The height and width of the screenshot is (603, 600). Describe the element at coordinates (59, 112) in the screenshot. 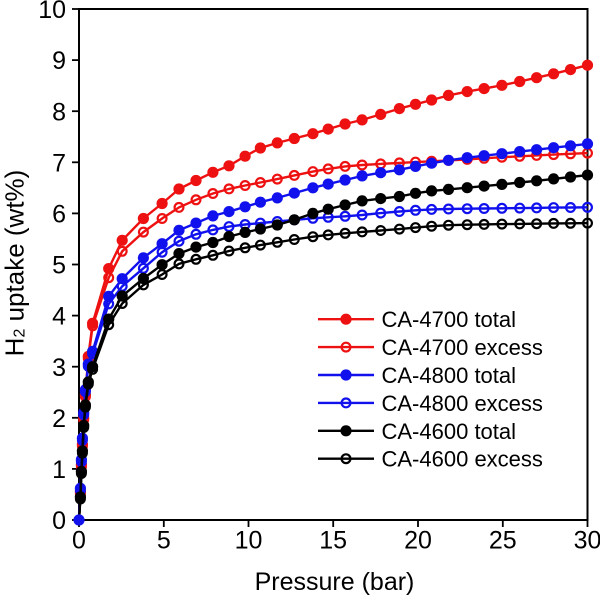

I see `svg-text: 8` at that location.